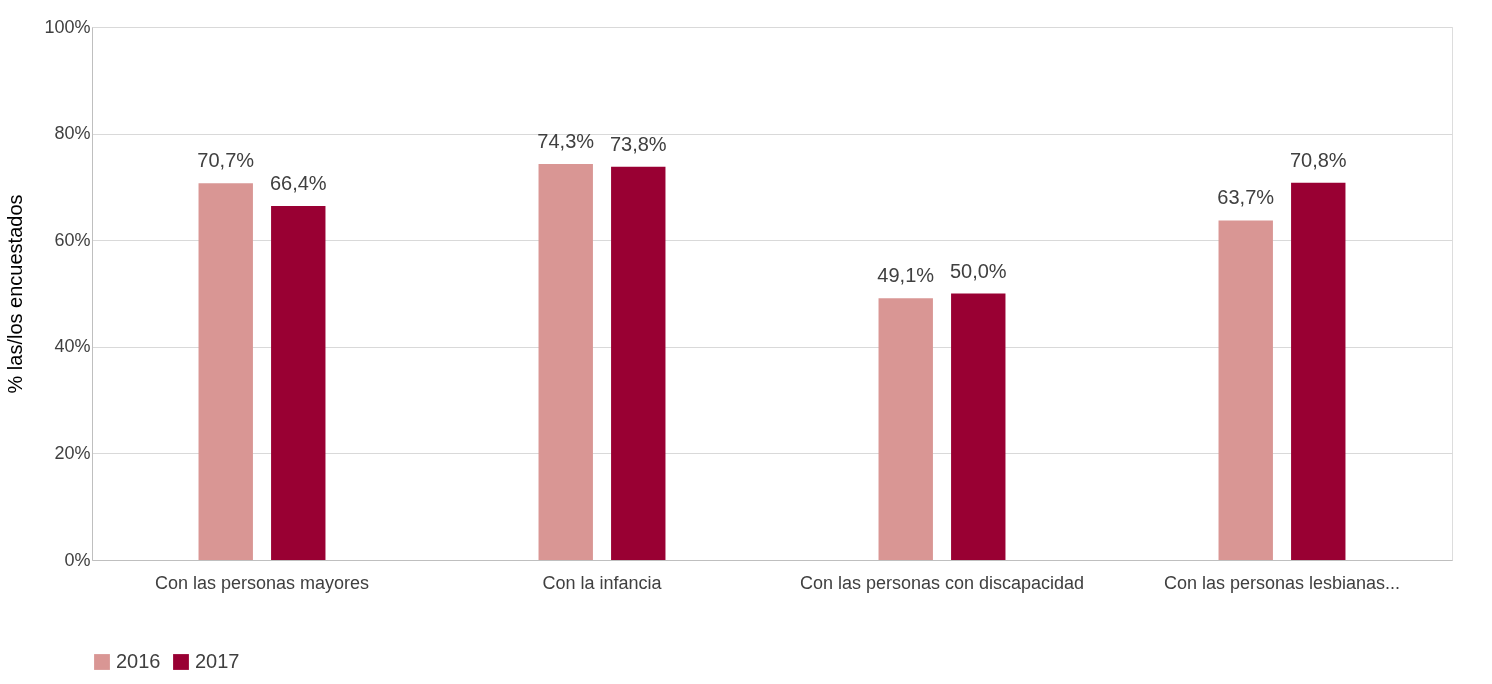  What do you see at coordinates (298, 183) in the screenshot?
I see `data-label: 66,4%` at bounding box center [298, 183].